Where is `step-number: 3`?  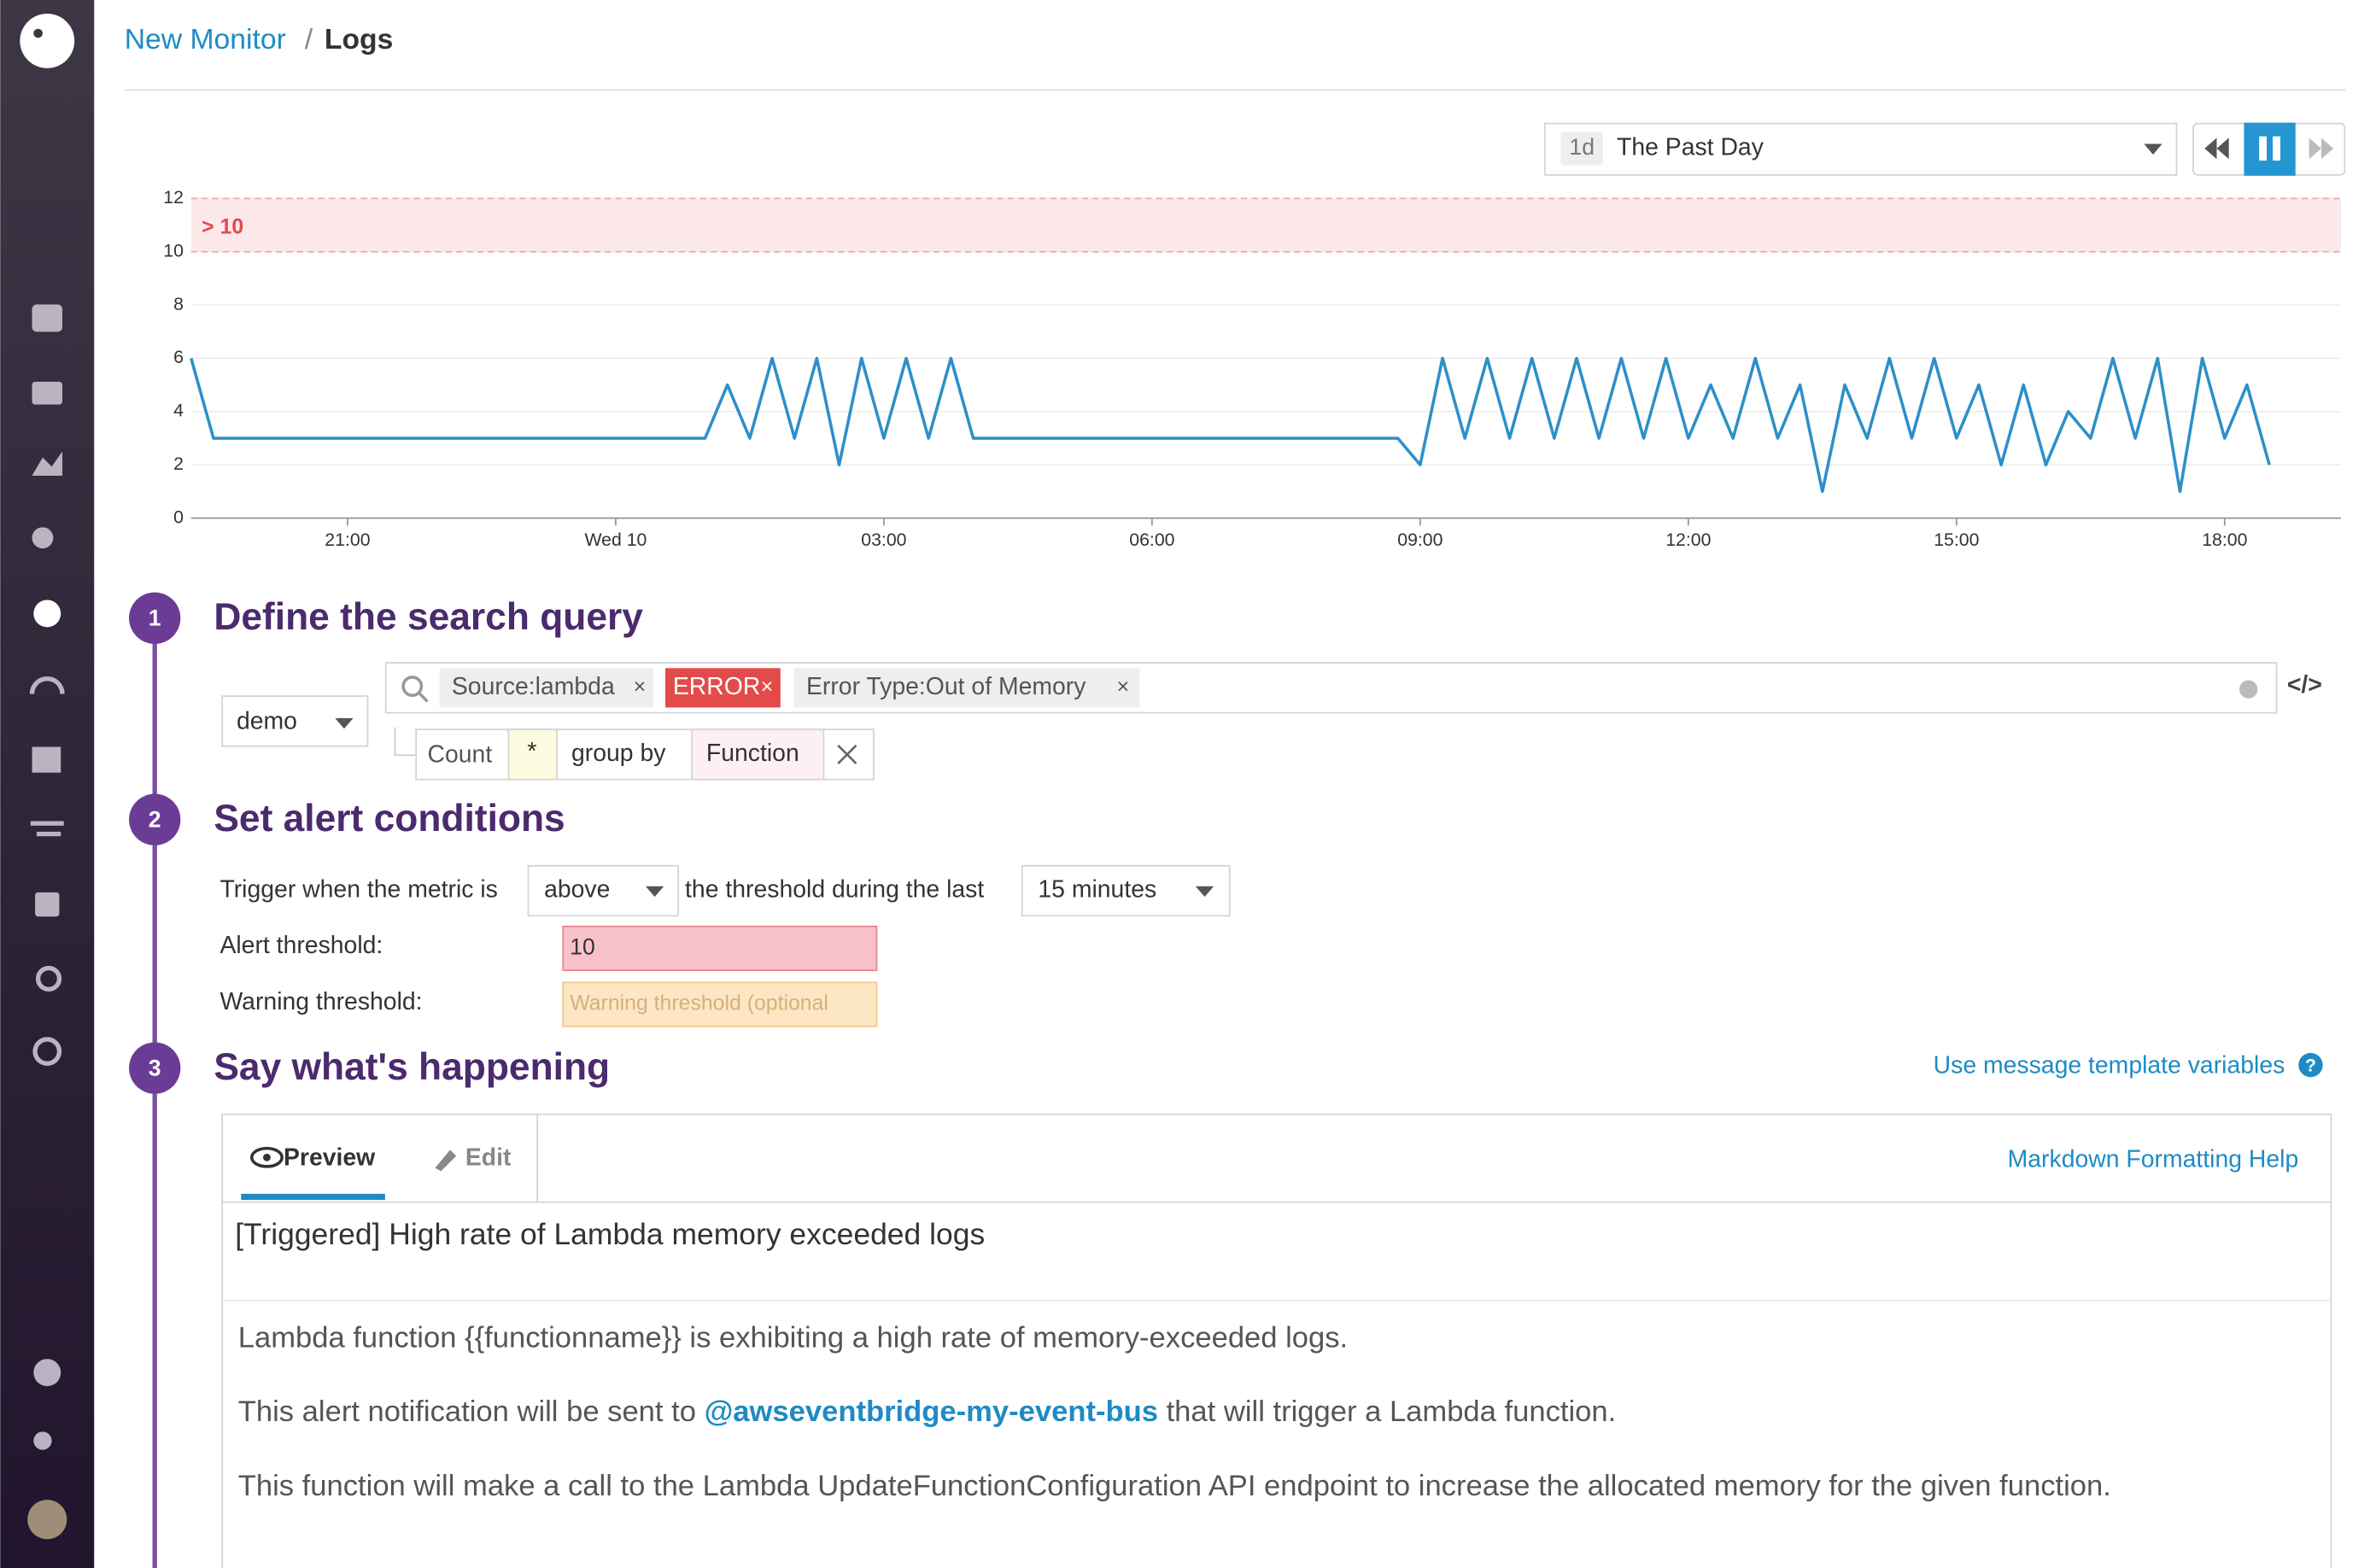
step-number: 3 is located at coordinates (155, 1067).